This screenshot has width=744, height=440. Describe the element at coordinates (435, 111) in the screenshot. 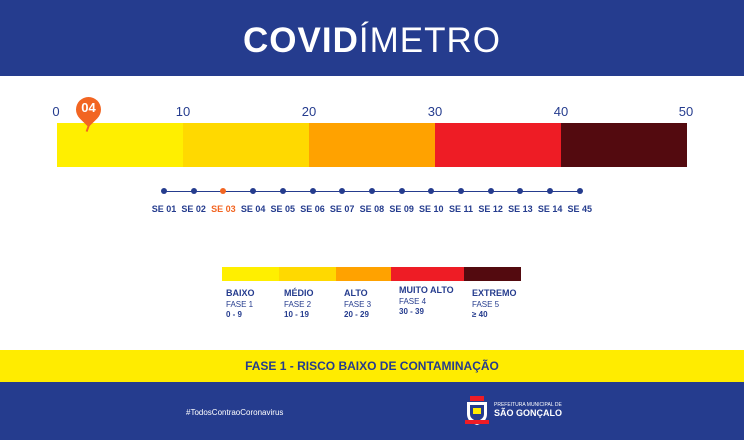

I see `scale-tick-30: 30` at that location.